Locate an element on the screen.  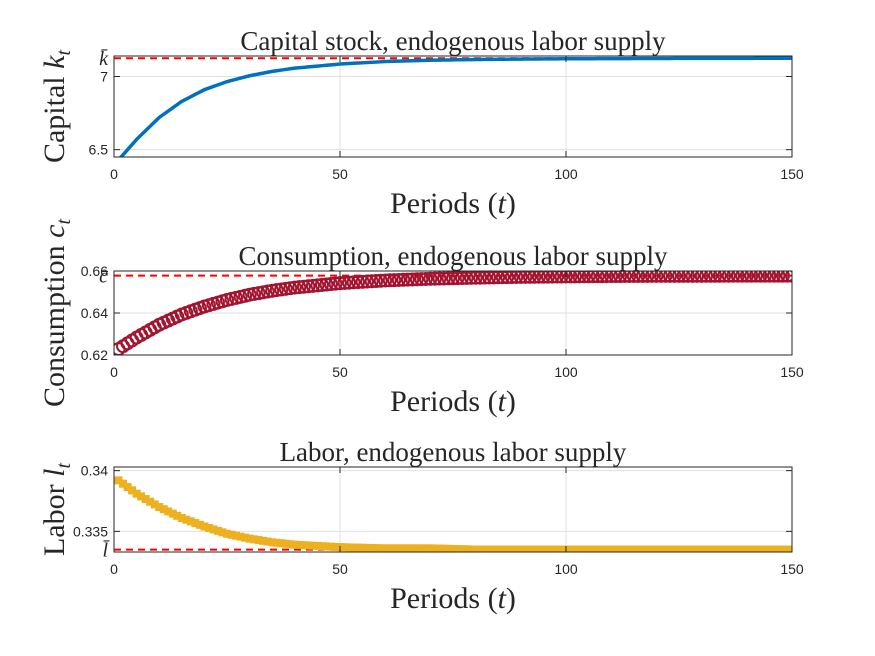
y-axis-label: Labor lt is located at coordinates (56, 509).